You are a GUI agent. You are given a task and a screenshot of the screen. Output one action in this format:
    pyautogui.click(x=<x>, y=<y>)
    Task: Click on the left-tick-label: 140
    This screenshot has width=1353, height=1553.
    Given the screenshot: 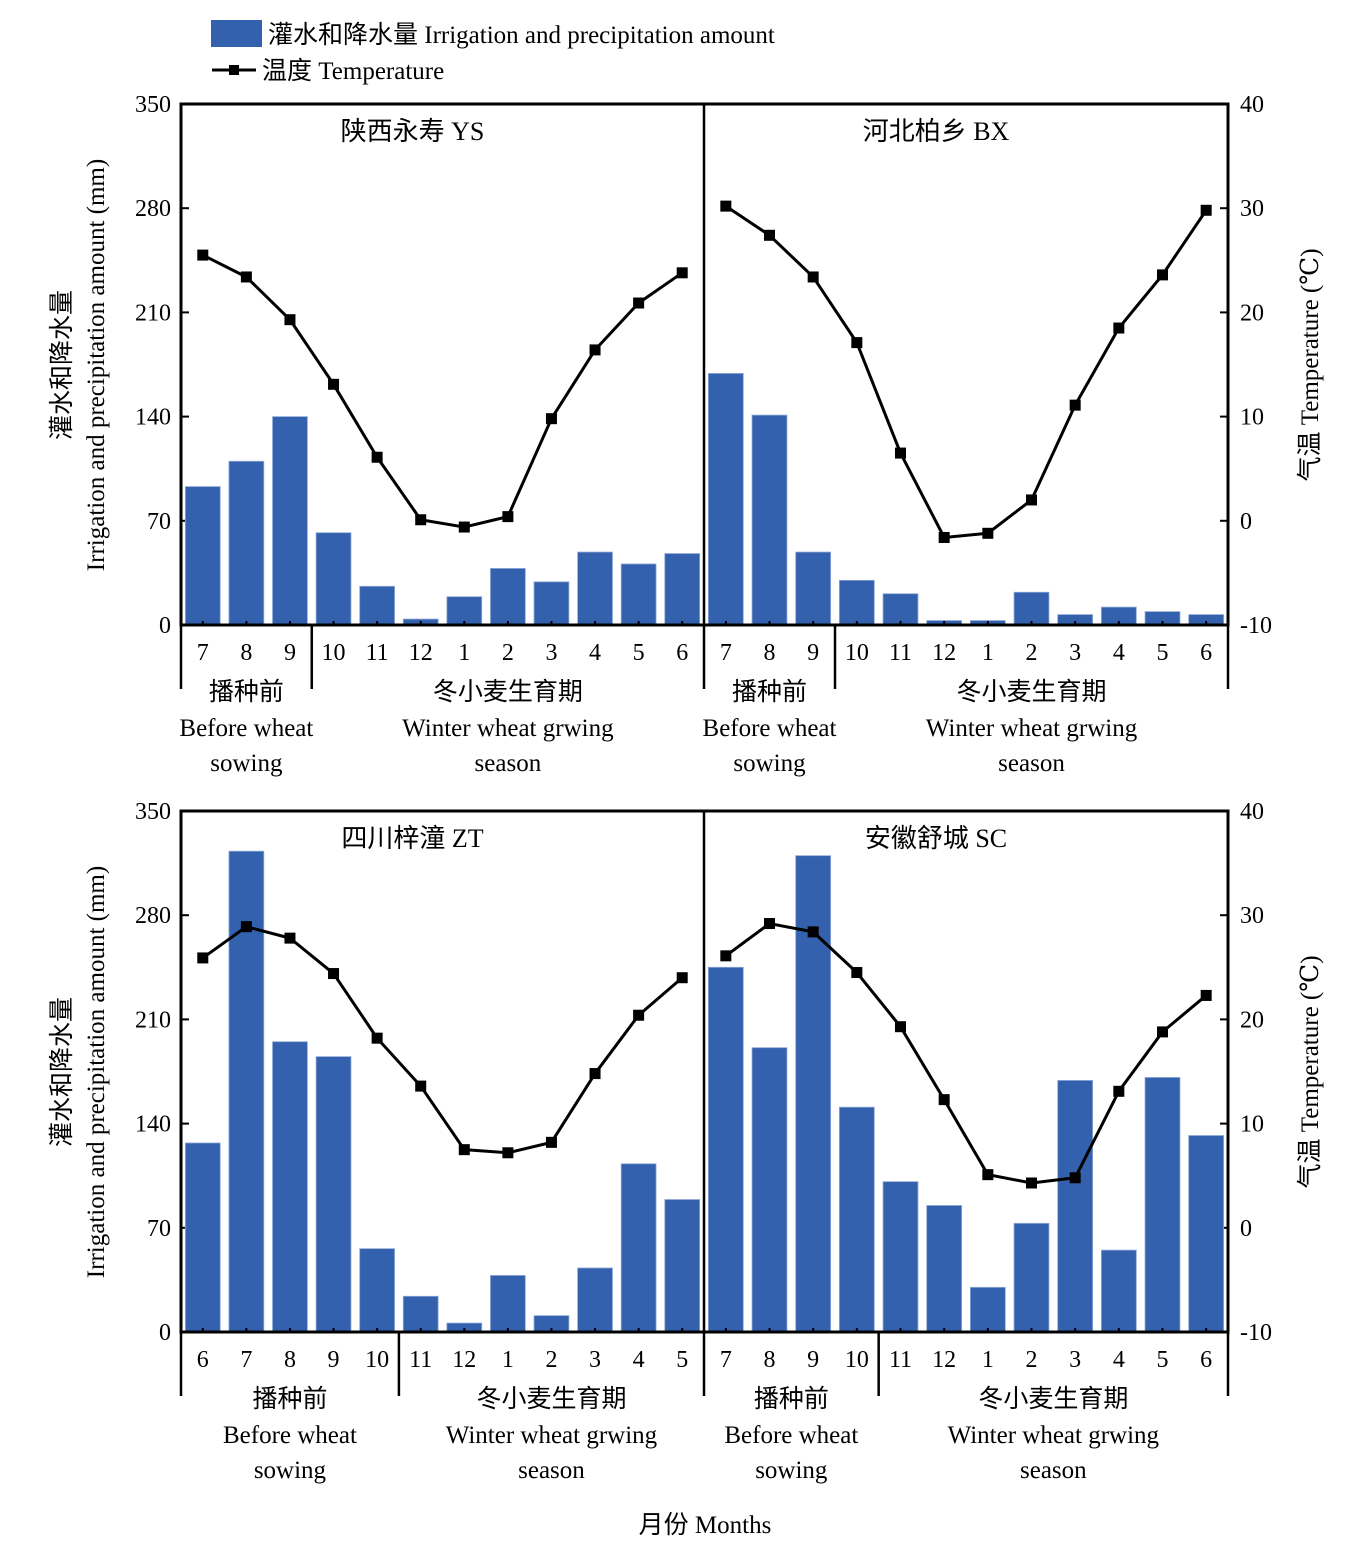 What is the action you would take?
    pyautogui.click(x=153, y=418)
    